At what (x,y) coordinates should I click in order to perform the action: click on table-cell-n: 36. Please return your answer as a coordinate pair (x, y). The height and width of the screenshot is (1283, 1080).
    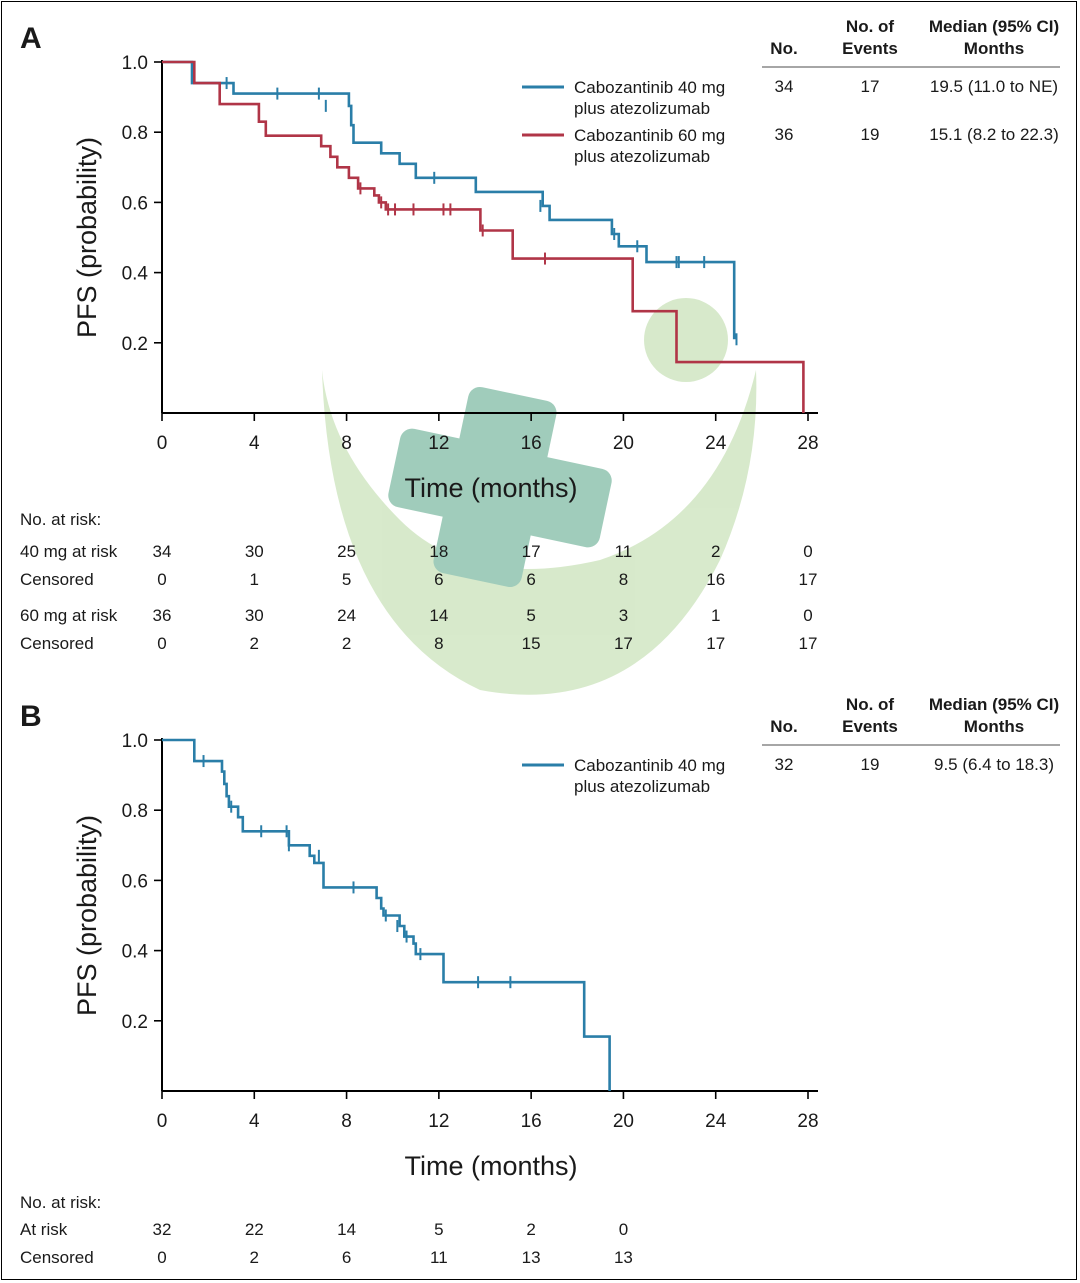
    Looking at the image, I should click on (784, 134).